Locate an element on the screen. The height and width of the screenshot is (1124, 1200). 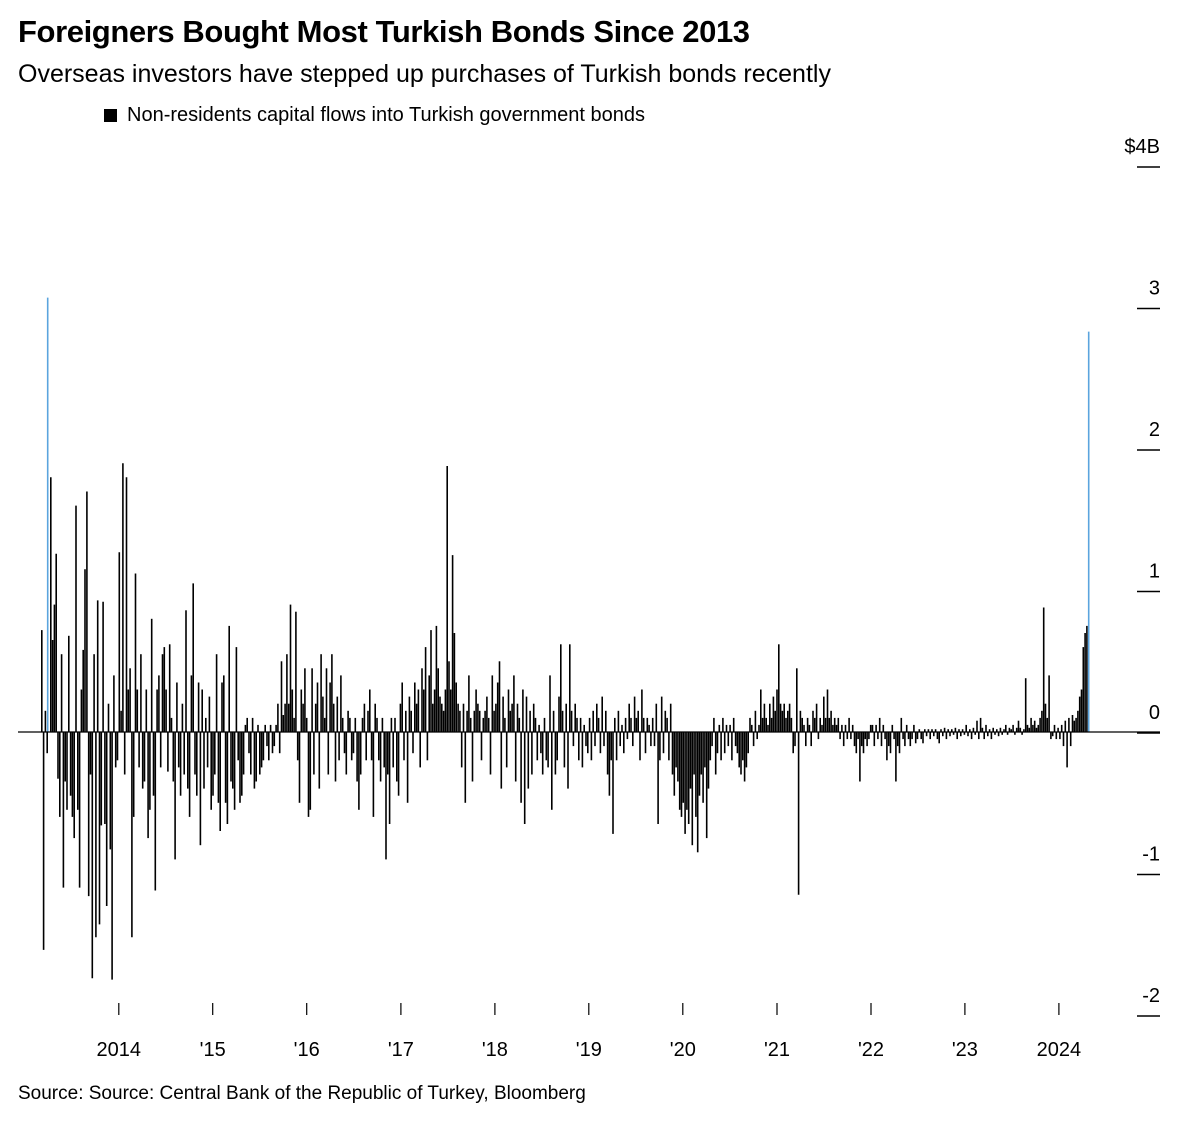
y-tick-label: 2 is located at coordinates (1154, 430).